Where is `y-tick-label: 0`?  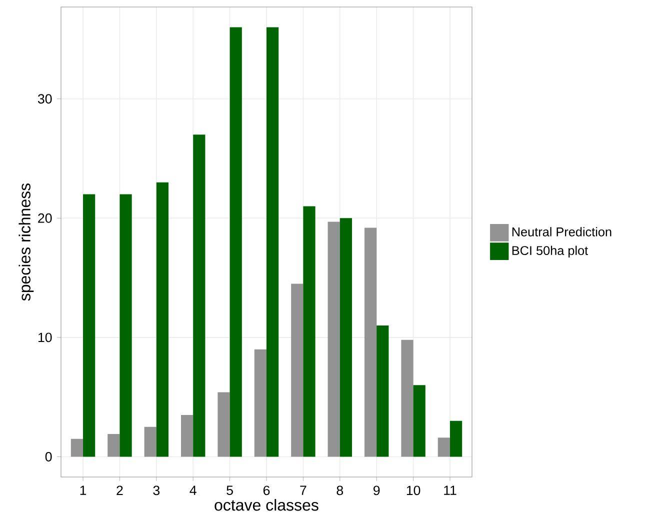
y-tick-label: 0 is located at coordinates (48, 457).